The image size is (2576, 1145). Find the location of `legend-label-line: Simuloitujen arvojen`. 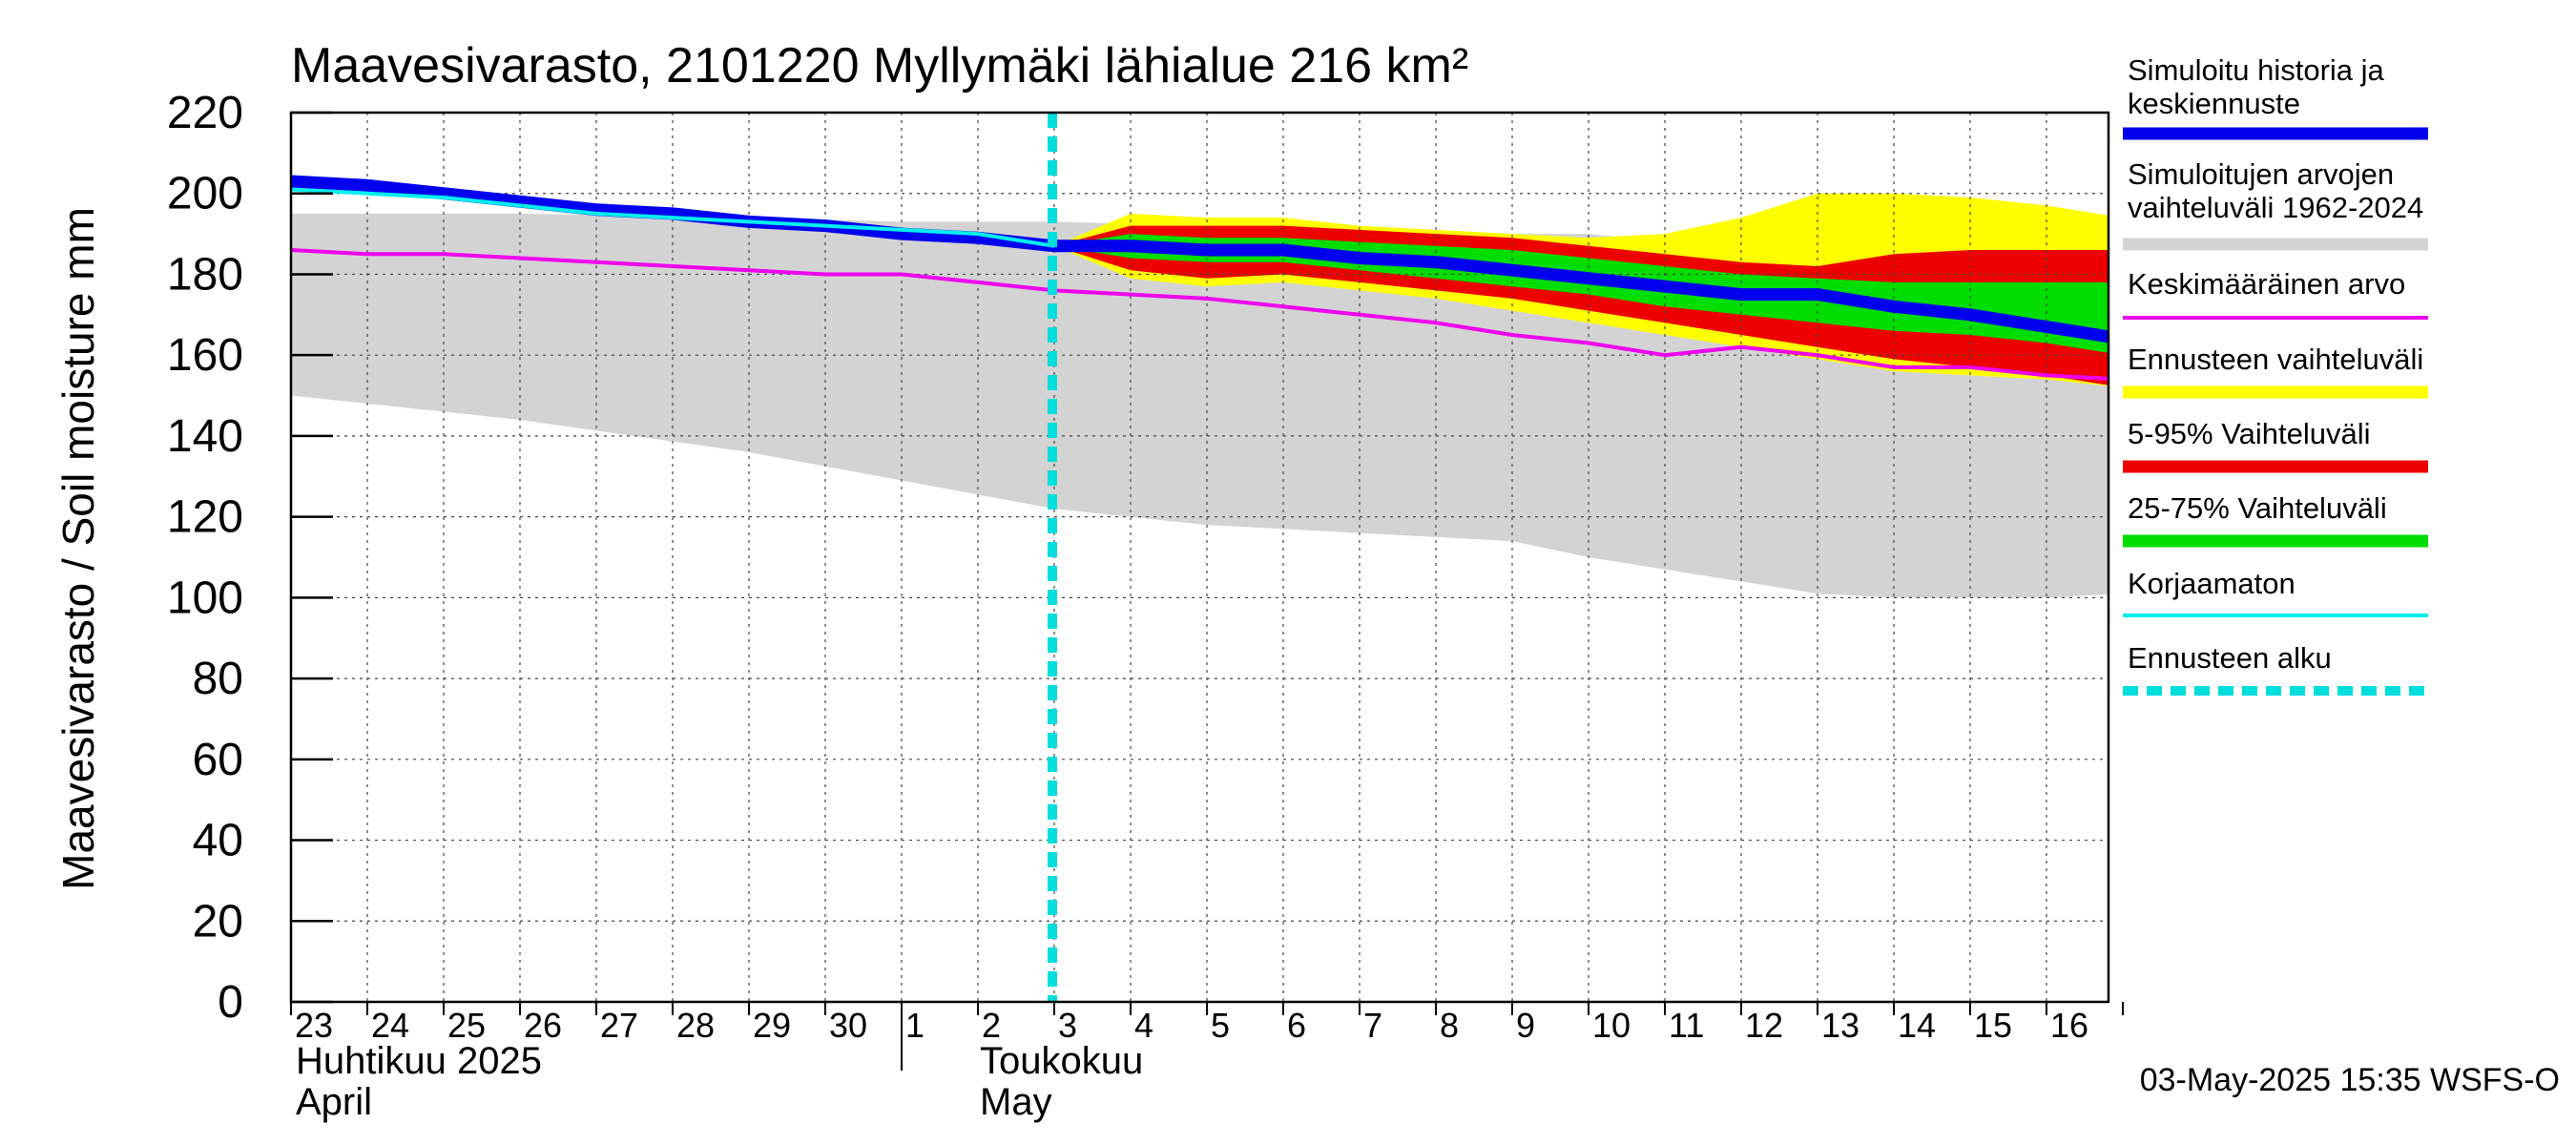

legend-label-line: Simuloitujen arvojen is located at coordinates (2261, 174).